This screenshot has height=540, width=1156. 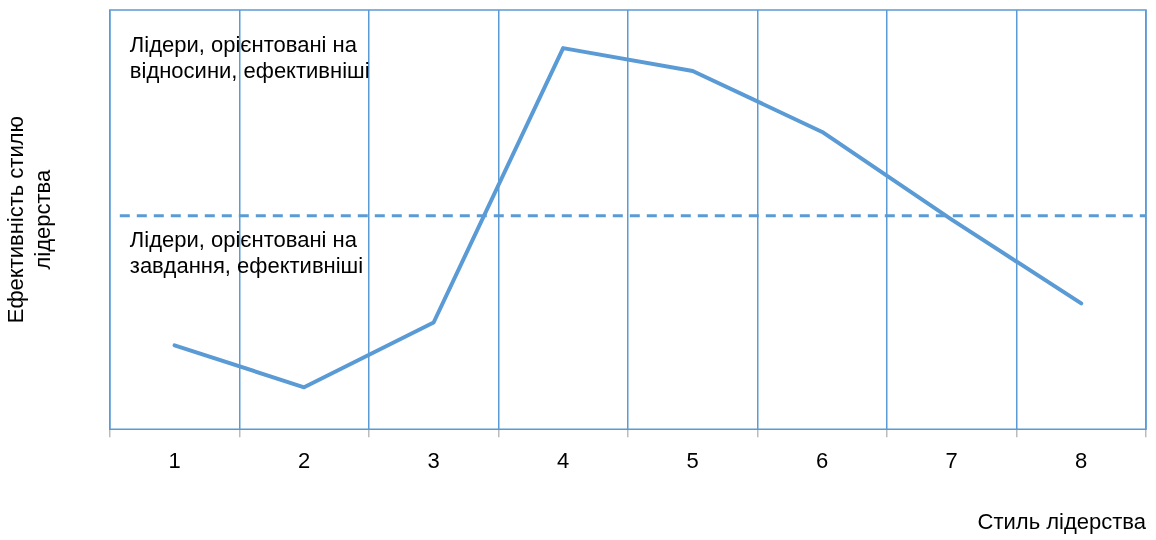 What do you see at coordinates (433, 461) in the screenshot?
I see `x-tick-label: 3` at bounding box center [433, 461].